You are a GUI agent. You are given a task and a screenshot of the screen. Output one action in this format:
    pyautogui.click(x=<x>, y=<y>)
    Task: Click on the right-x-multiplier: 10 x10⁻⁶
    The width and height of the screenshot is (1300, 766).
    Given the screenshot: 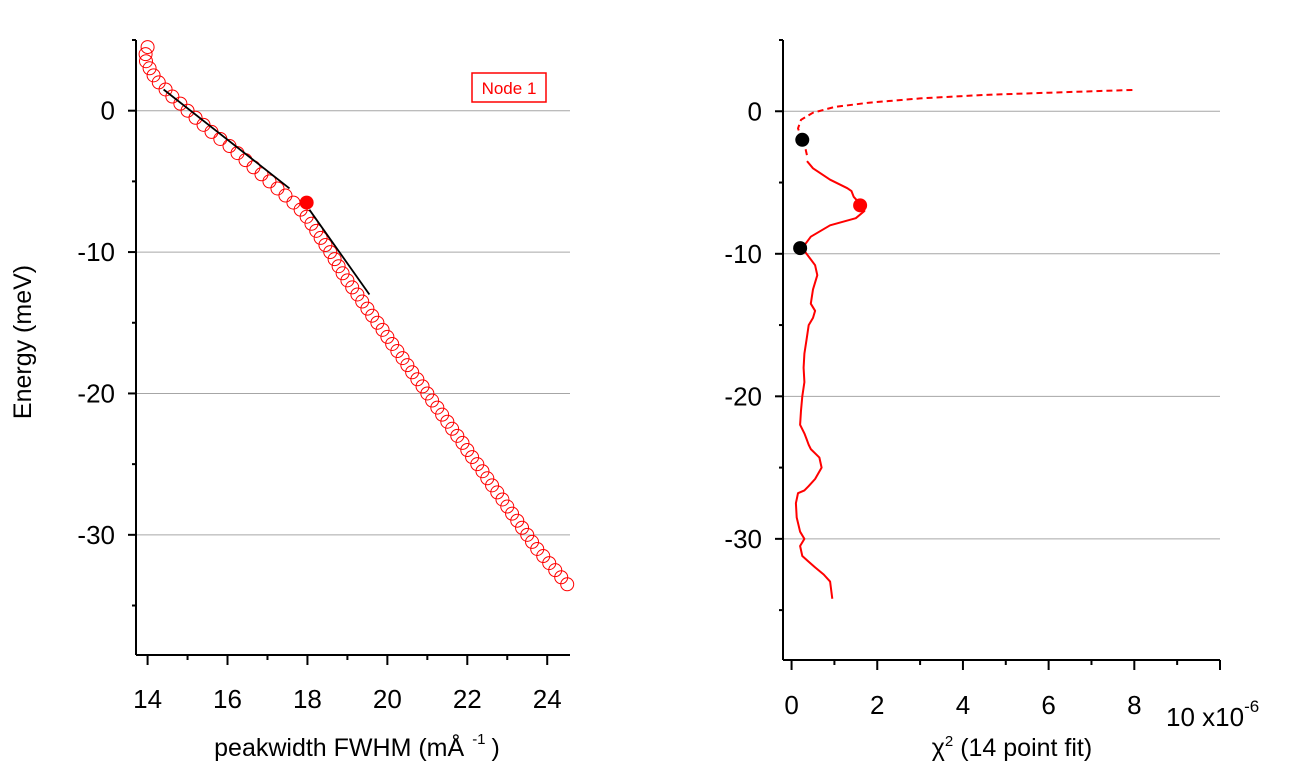 What is the action you would take?
    pyautogui.click(x=1212, y=714)
    